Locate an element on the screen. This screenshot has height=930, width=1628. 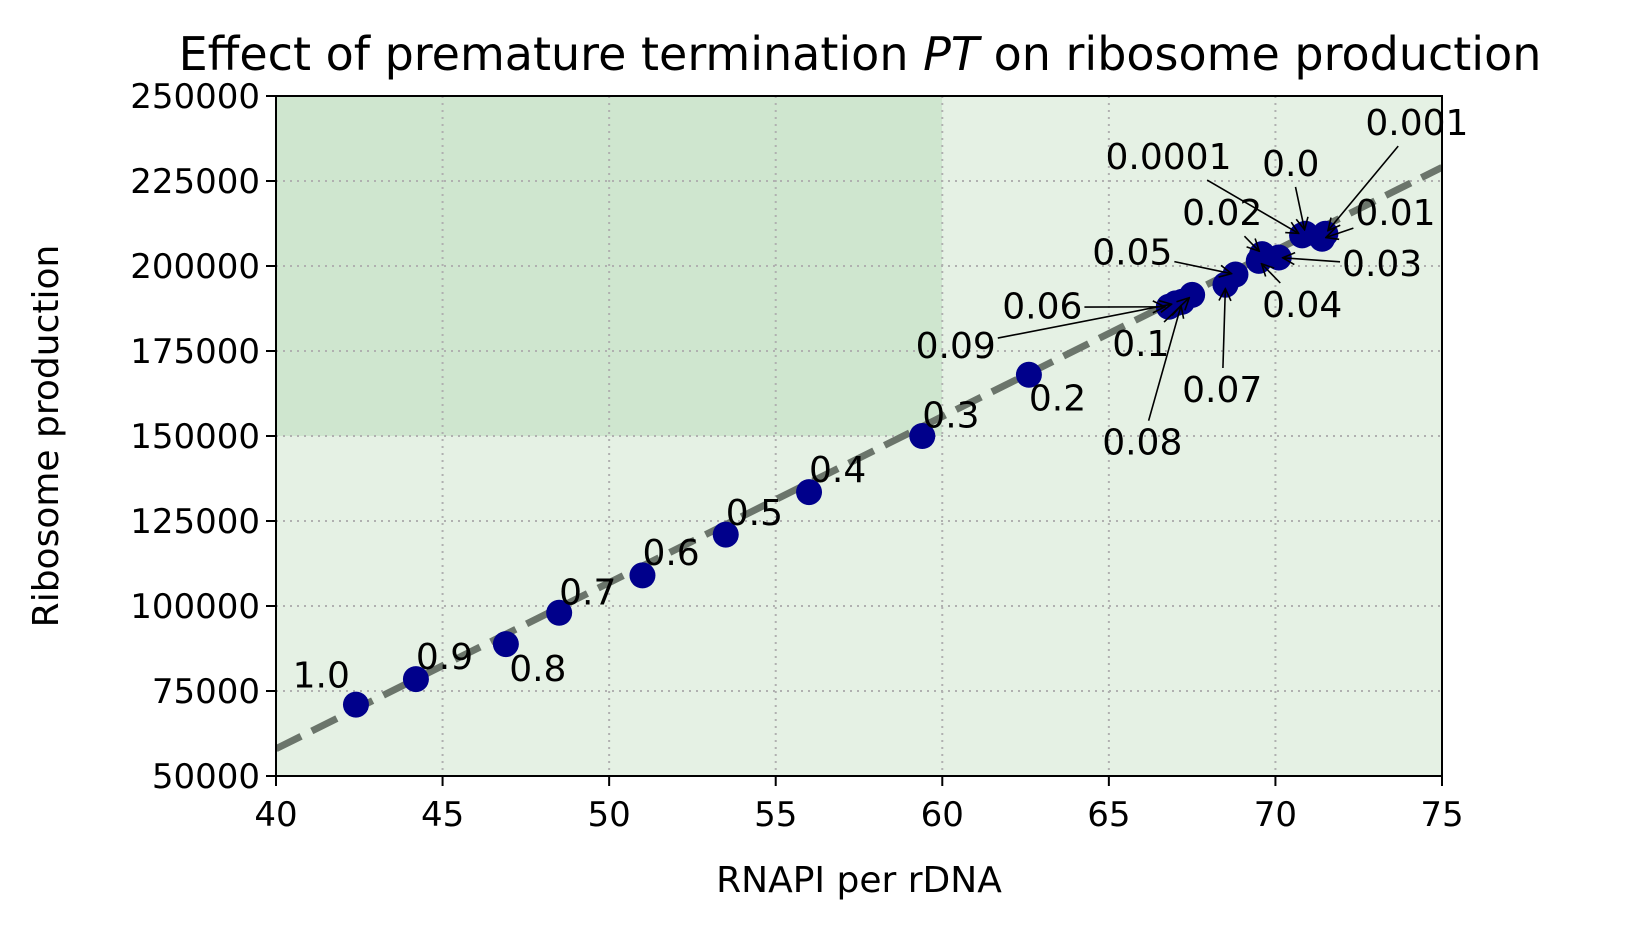
x-tick-label: 50 is located at coordinates (609, 815).